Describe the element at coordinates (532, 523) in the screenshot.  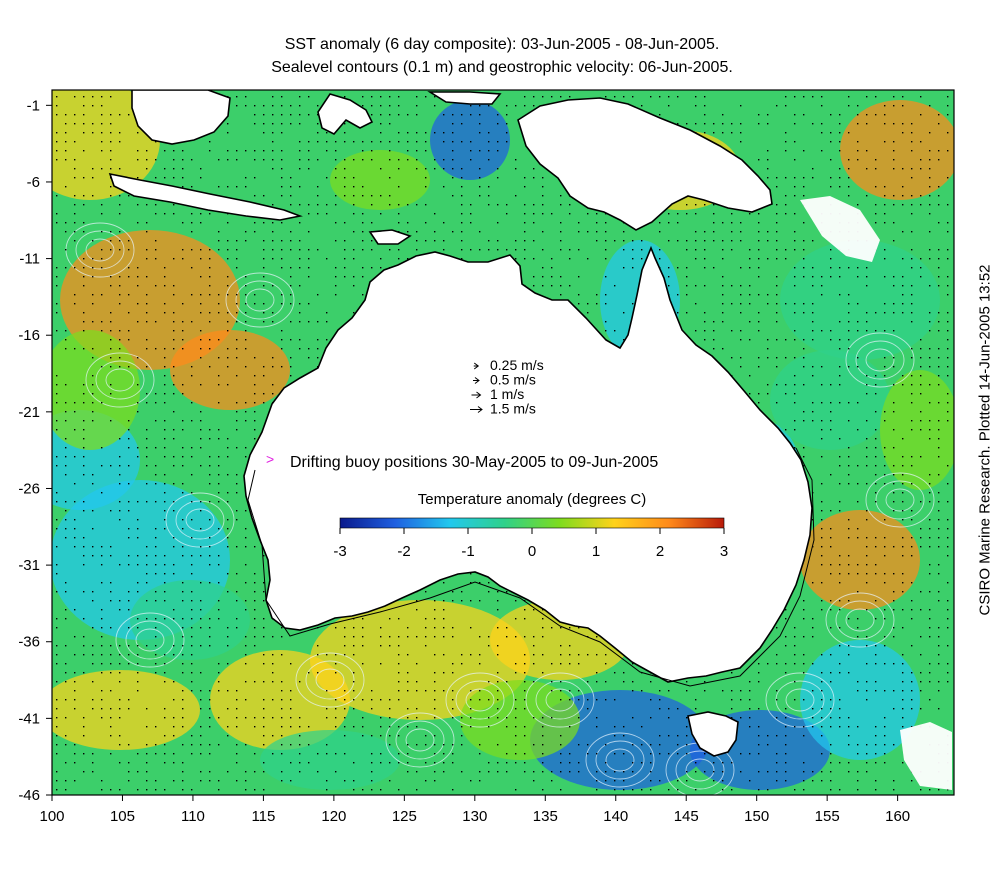
I see `colorbar-scale` at that location.